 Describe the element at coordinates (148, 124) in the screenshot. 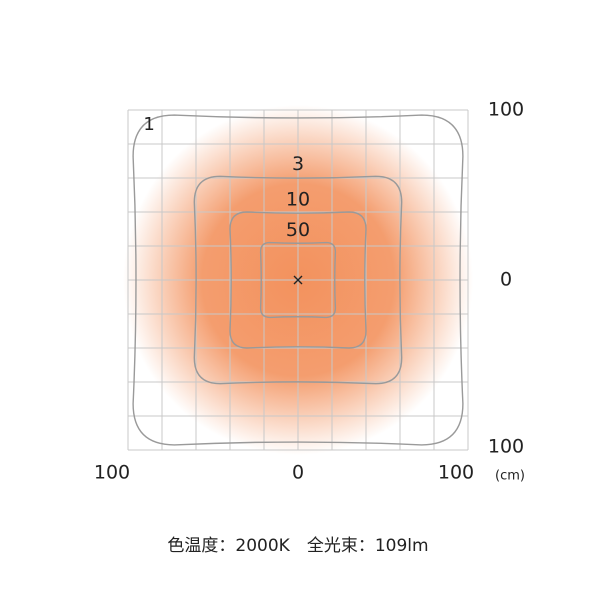

I see `contour-label: 1` at that location.